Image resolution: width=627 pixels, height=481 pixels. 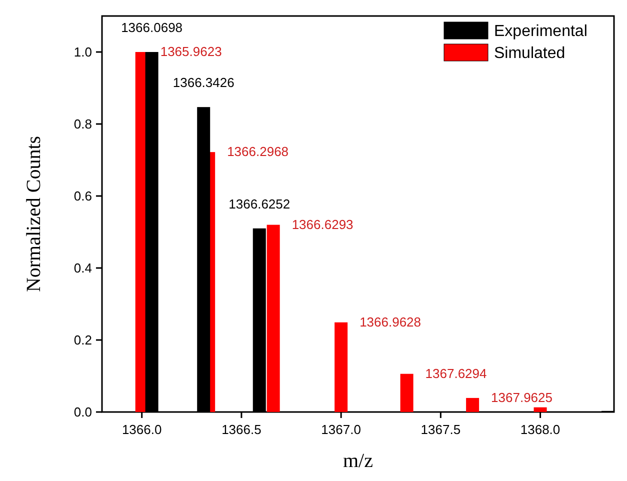 What do you see at coordinates (142, 429) in the screenshot?
I see `x-tick-label: 1366.0` at bounding box center [142, 429].